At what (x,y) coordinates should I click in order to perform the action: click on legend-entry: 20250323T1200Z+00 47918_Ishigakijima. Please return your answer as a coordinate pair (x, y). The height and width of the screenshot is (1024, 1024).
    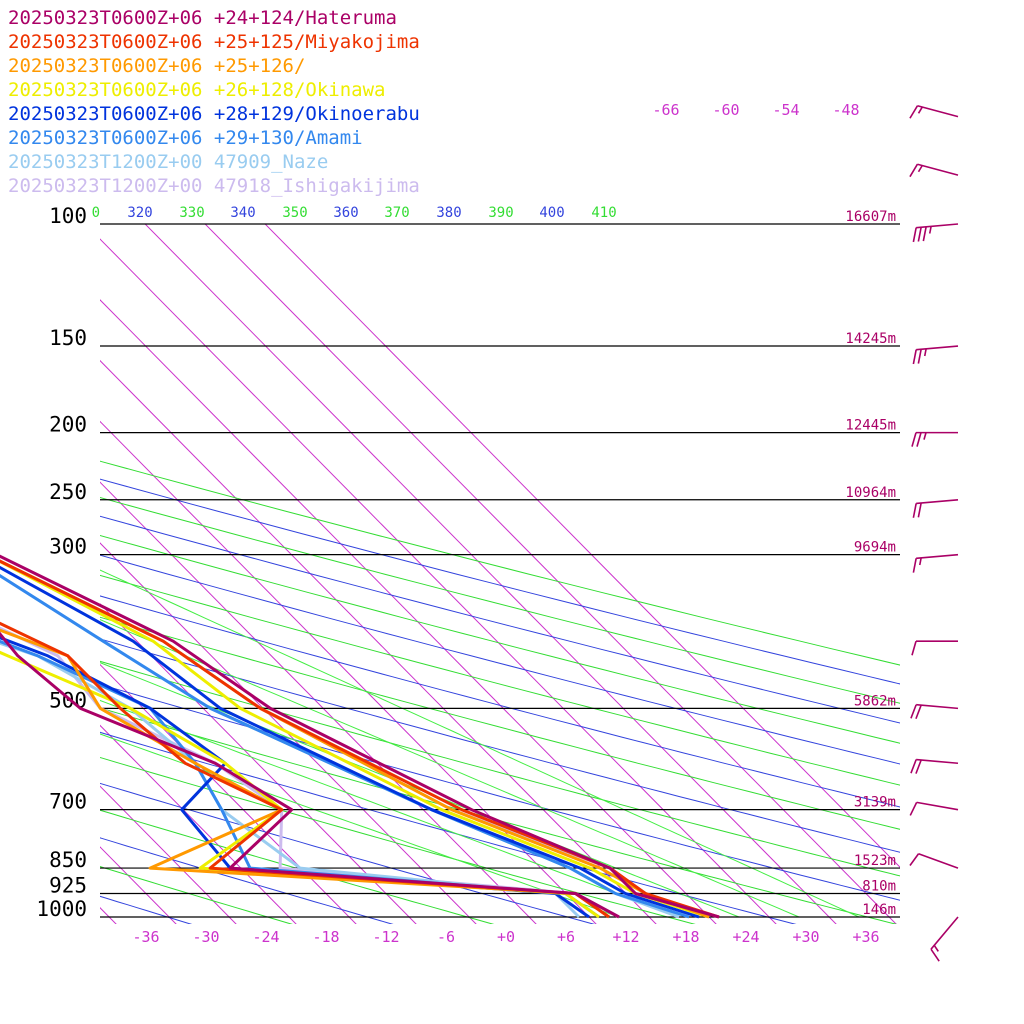
    Looking at the image, I should click on (214, 186).